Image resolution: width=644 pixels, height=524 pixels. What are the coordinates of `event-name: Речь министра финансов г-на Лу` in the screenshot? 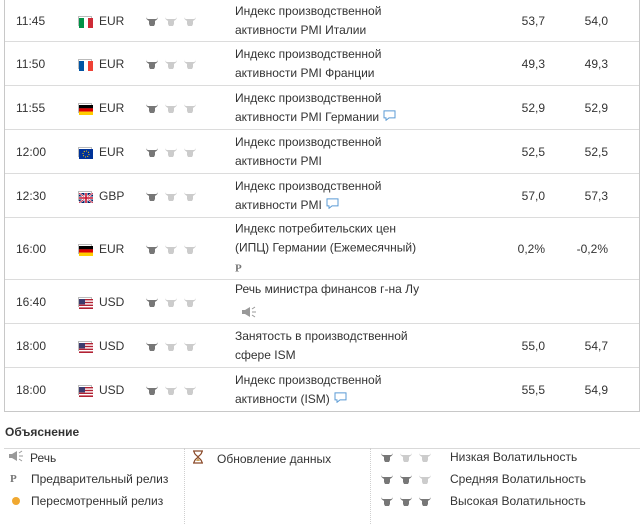 It's located at (350, 302).